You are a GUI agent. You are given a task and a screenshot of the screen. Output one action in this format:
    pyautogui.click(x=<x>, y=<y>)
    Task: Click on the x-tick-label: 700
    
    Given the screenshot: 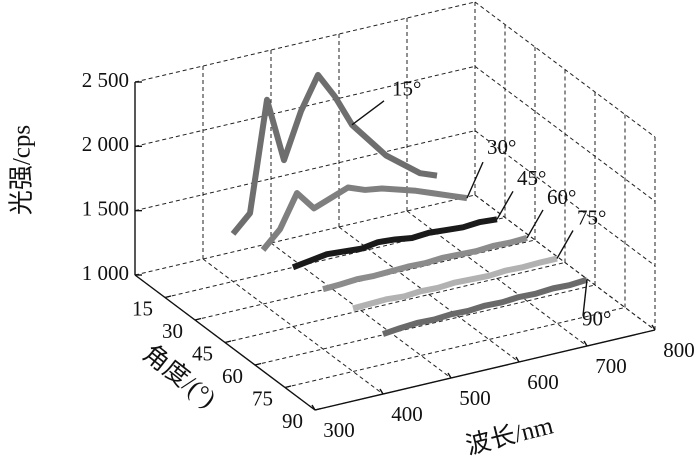 What is the action you would take?
    pyautogui.click(x=611, y=366)
    